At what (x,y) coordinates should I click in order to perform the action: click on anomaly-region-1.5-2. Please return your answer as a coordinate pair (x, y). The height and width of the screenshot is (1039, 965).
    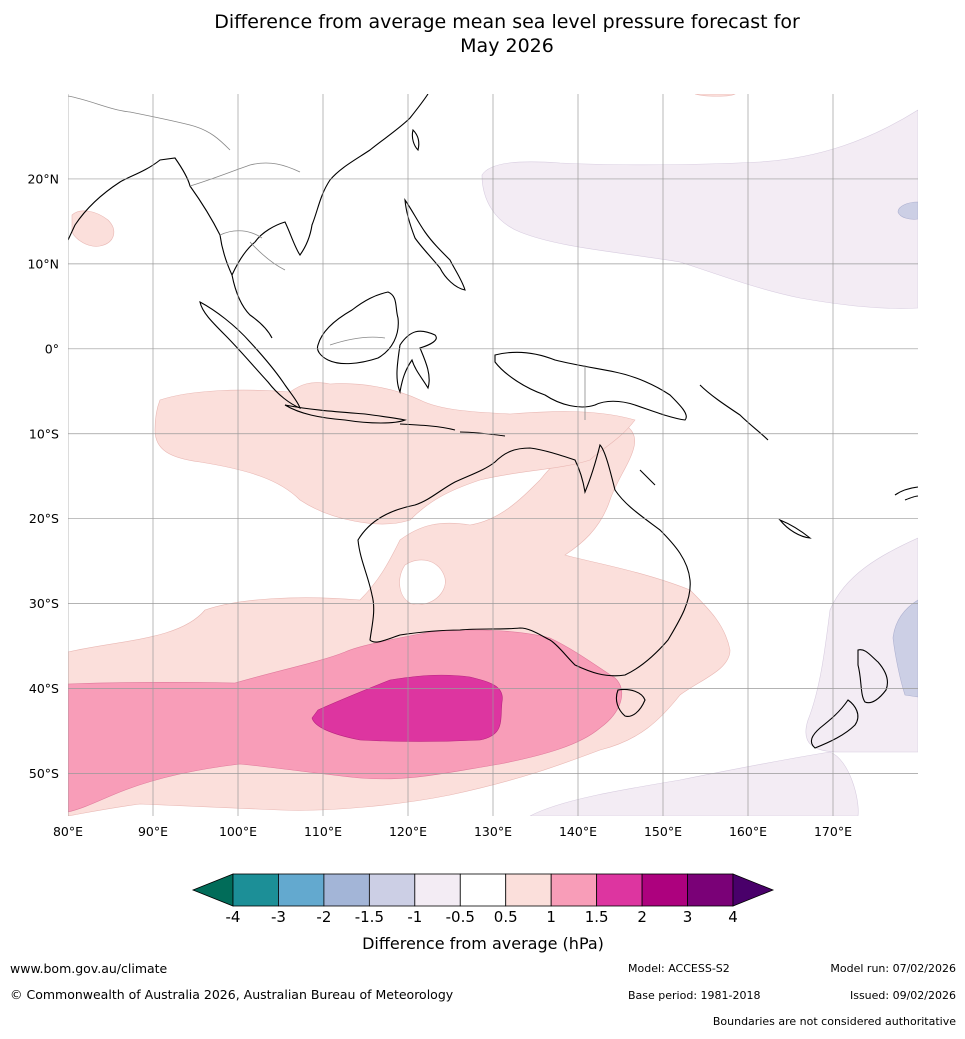
    Looking at the image, I should click on (407, 708).